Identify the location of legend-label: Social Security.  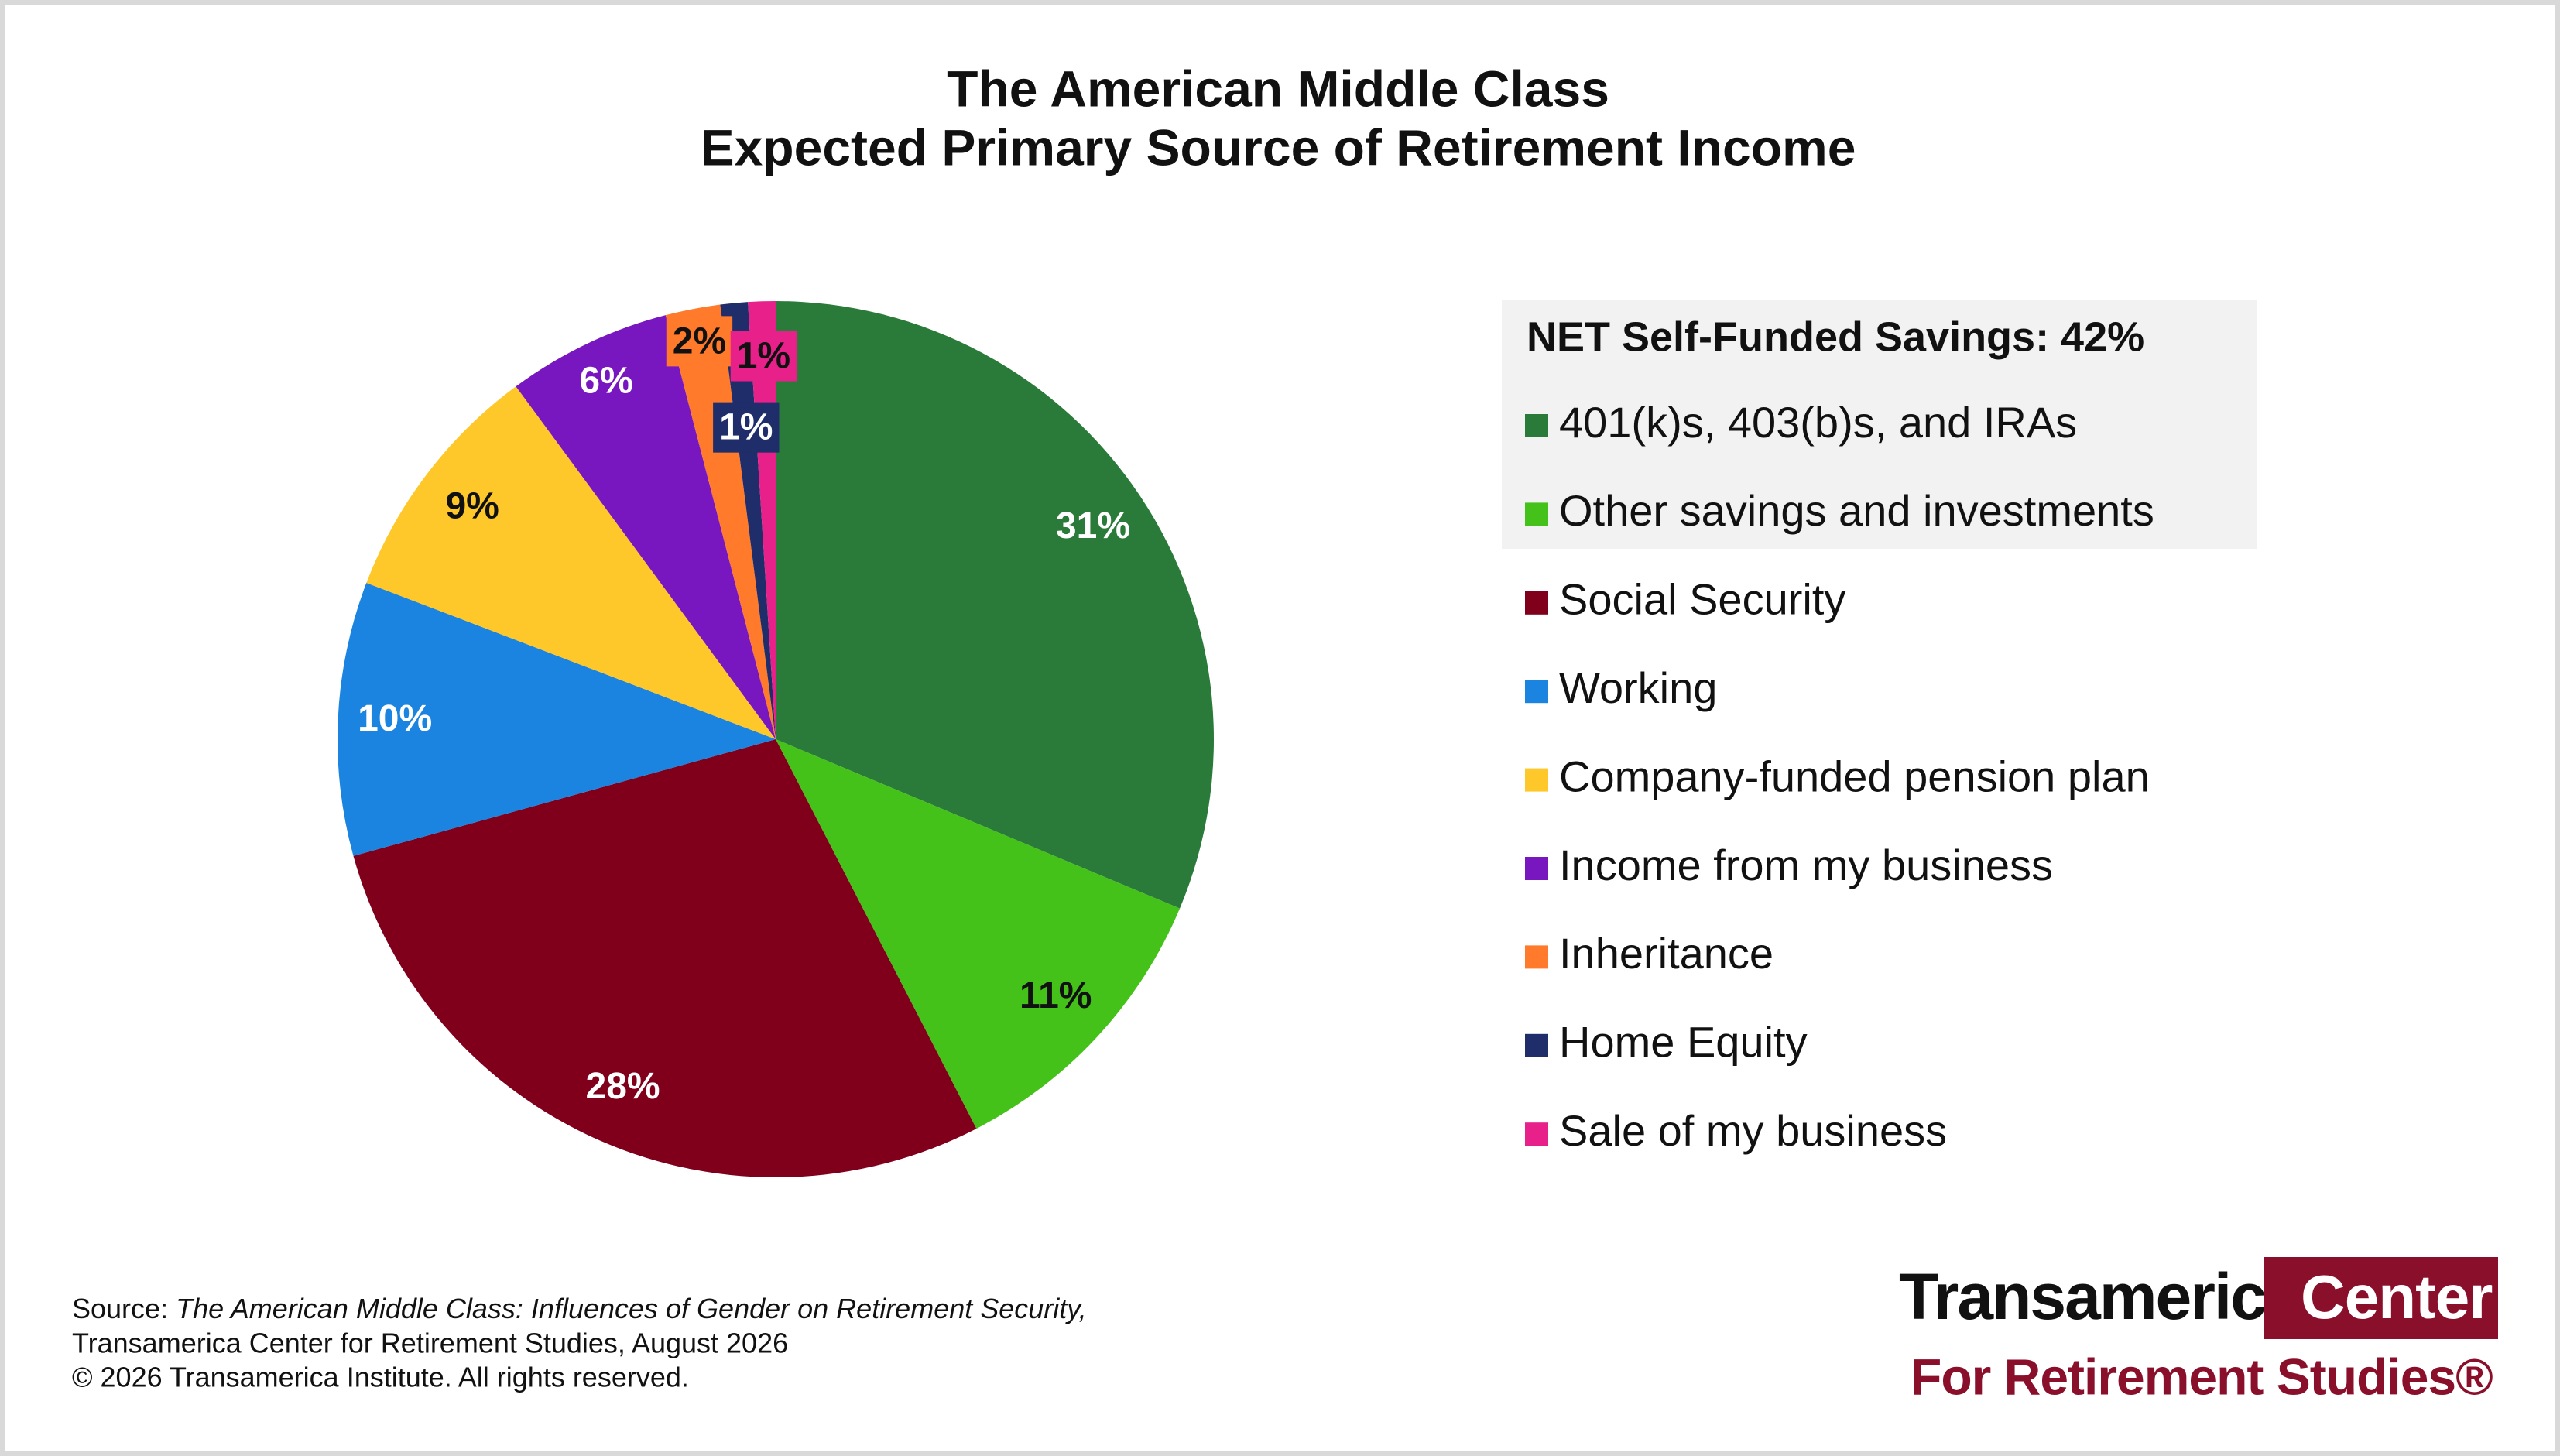
(1702, 599).